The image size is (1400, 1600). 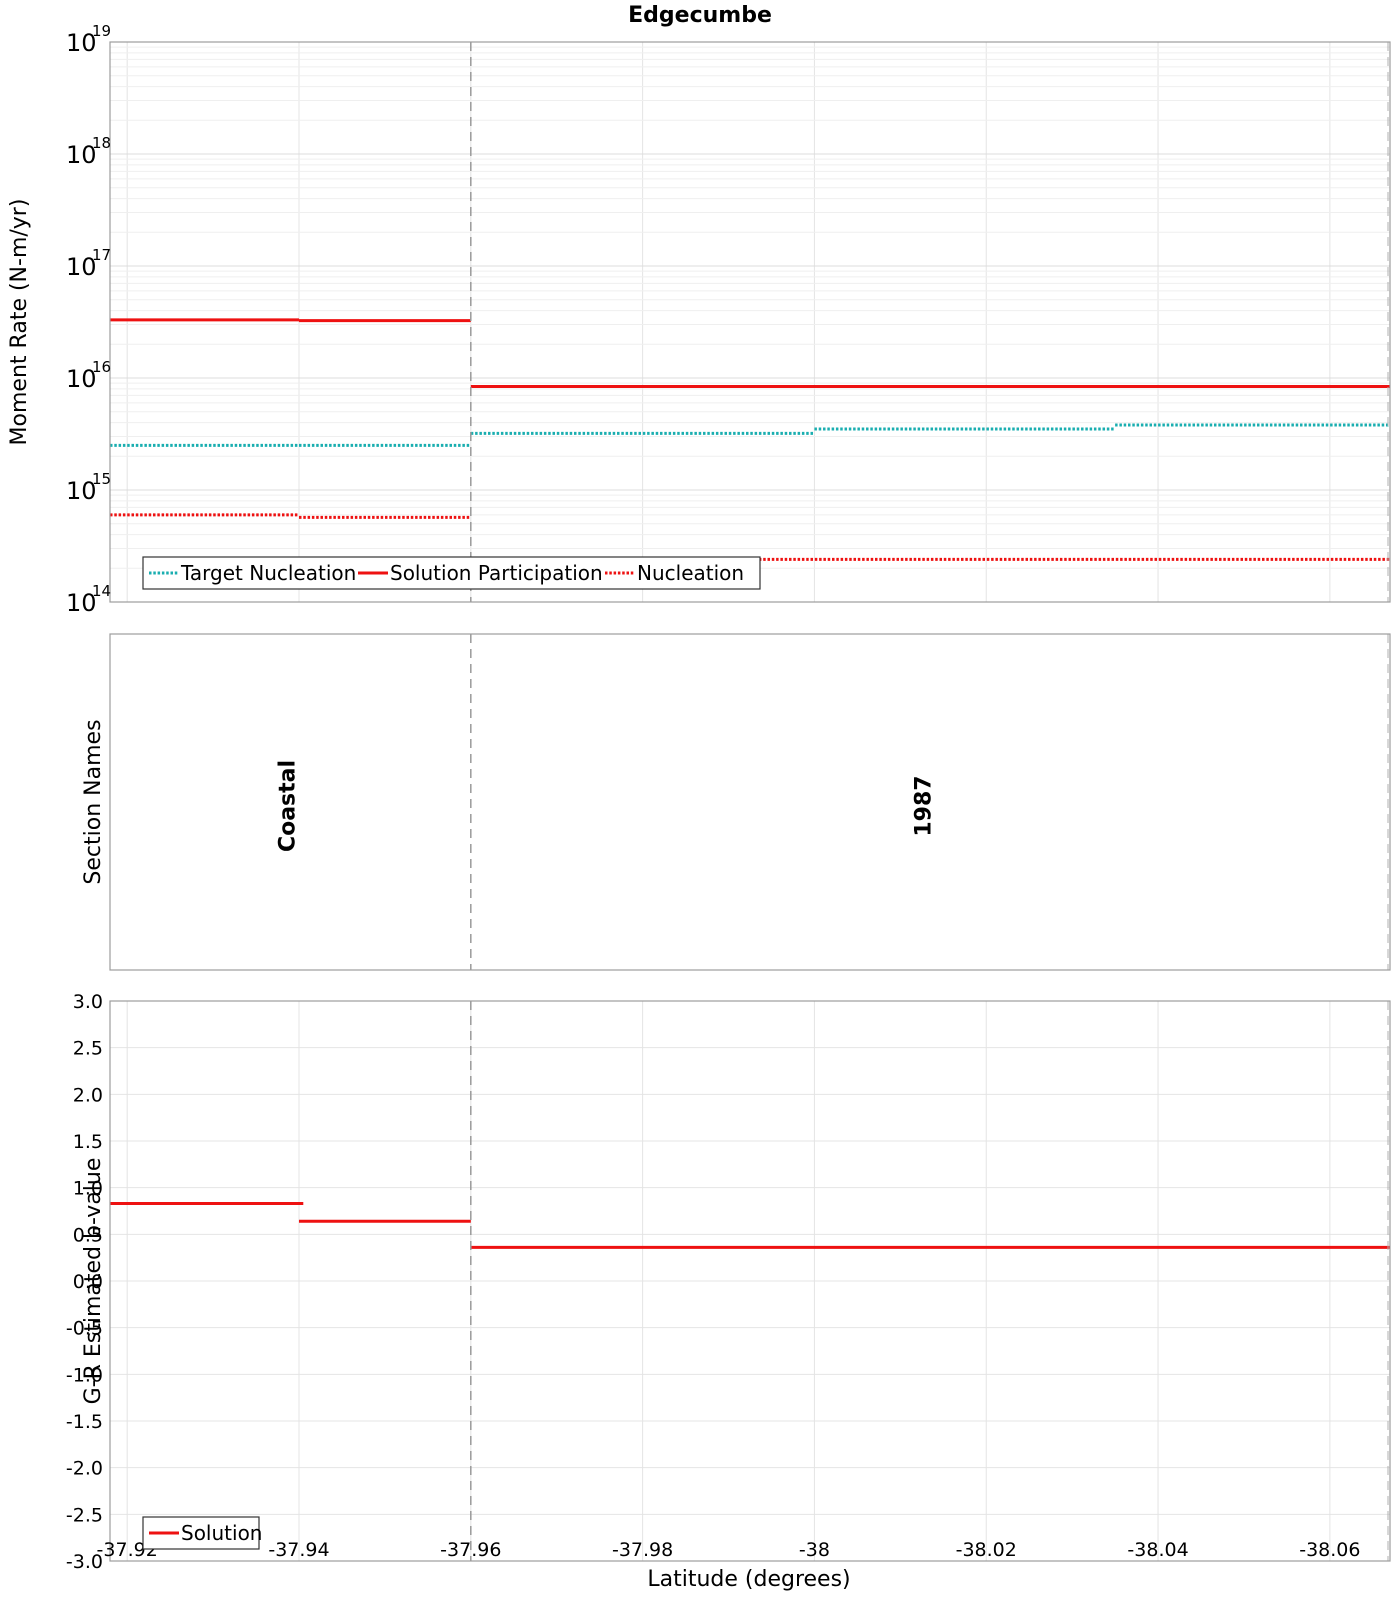 What do you see at coordinates (496, 573) in the screenshot?
I see `legend-label: Solution Participation` at bounding box center [496, 573].